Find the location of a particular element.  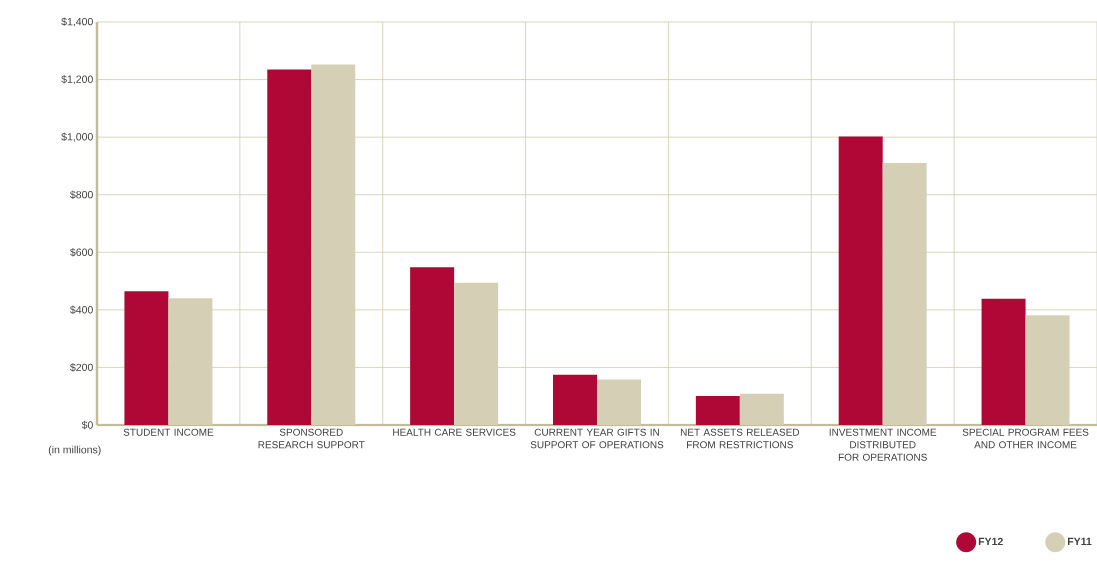

x-tick-label: INVESTMENT INCOME DISTRIBUTED FOR OPERATIONS is located at coordinates (883, 444).